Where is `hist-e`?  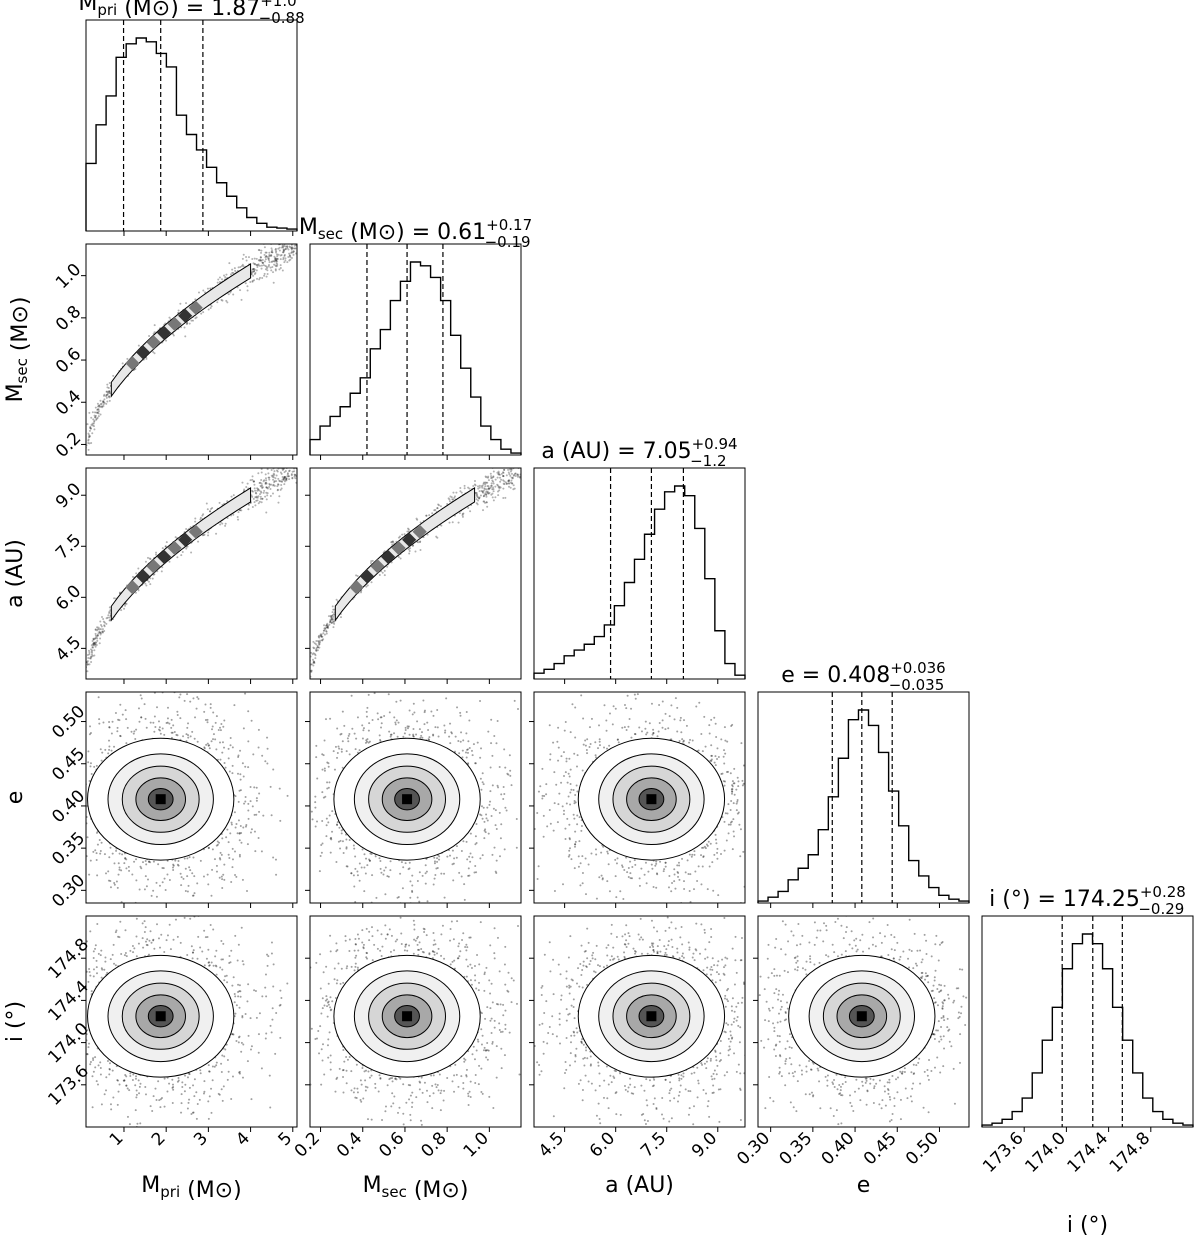 hist-e is located at coordinates (863, 806).